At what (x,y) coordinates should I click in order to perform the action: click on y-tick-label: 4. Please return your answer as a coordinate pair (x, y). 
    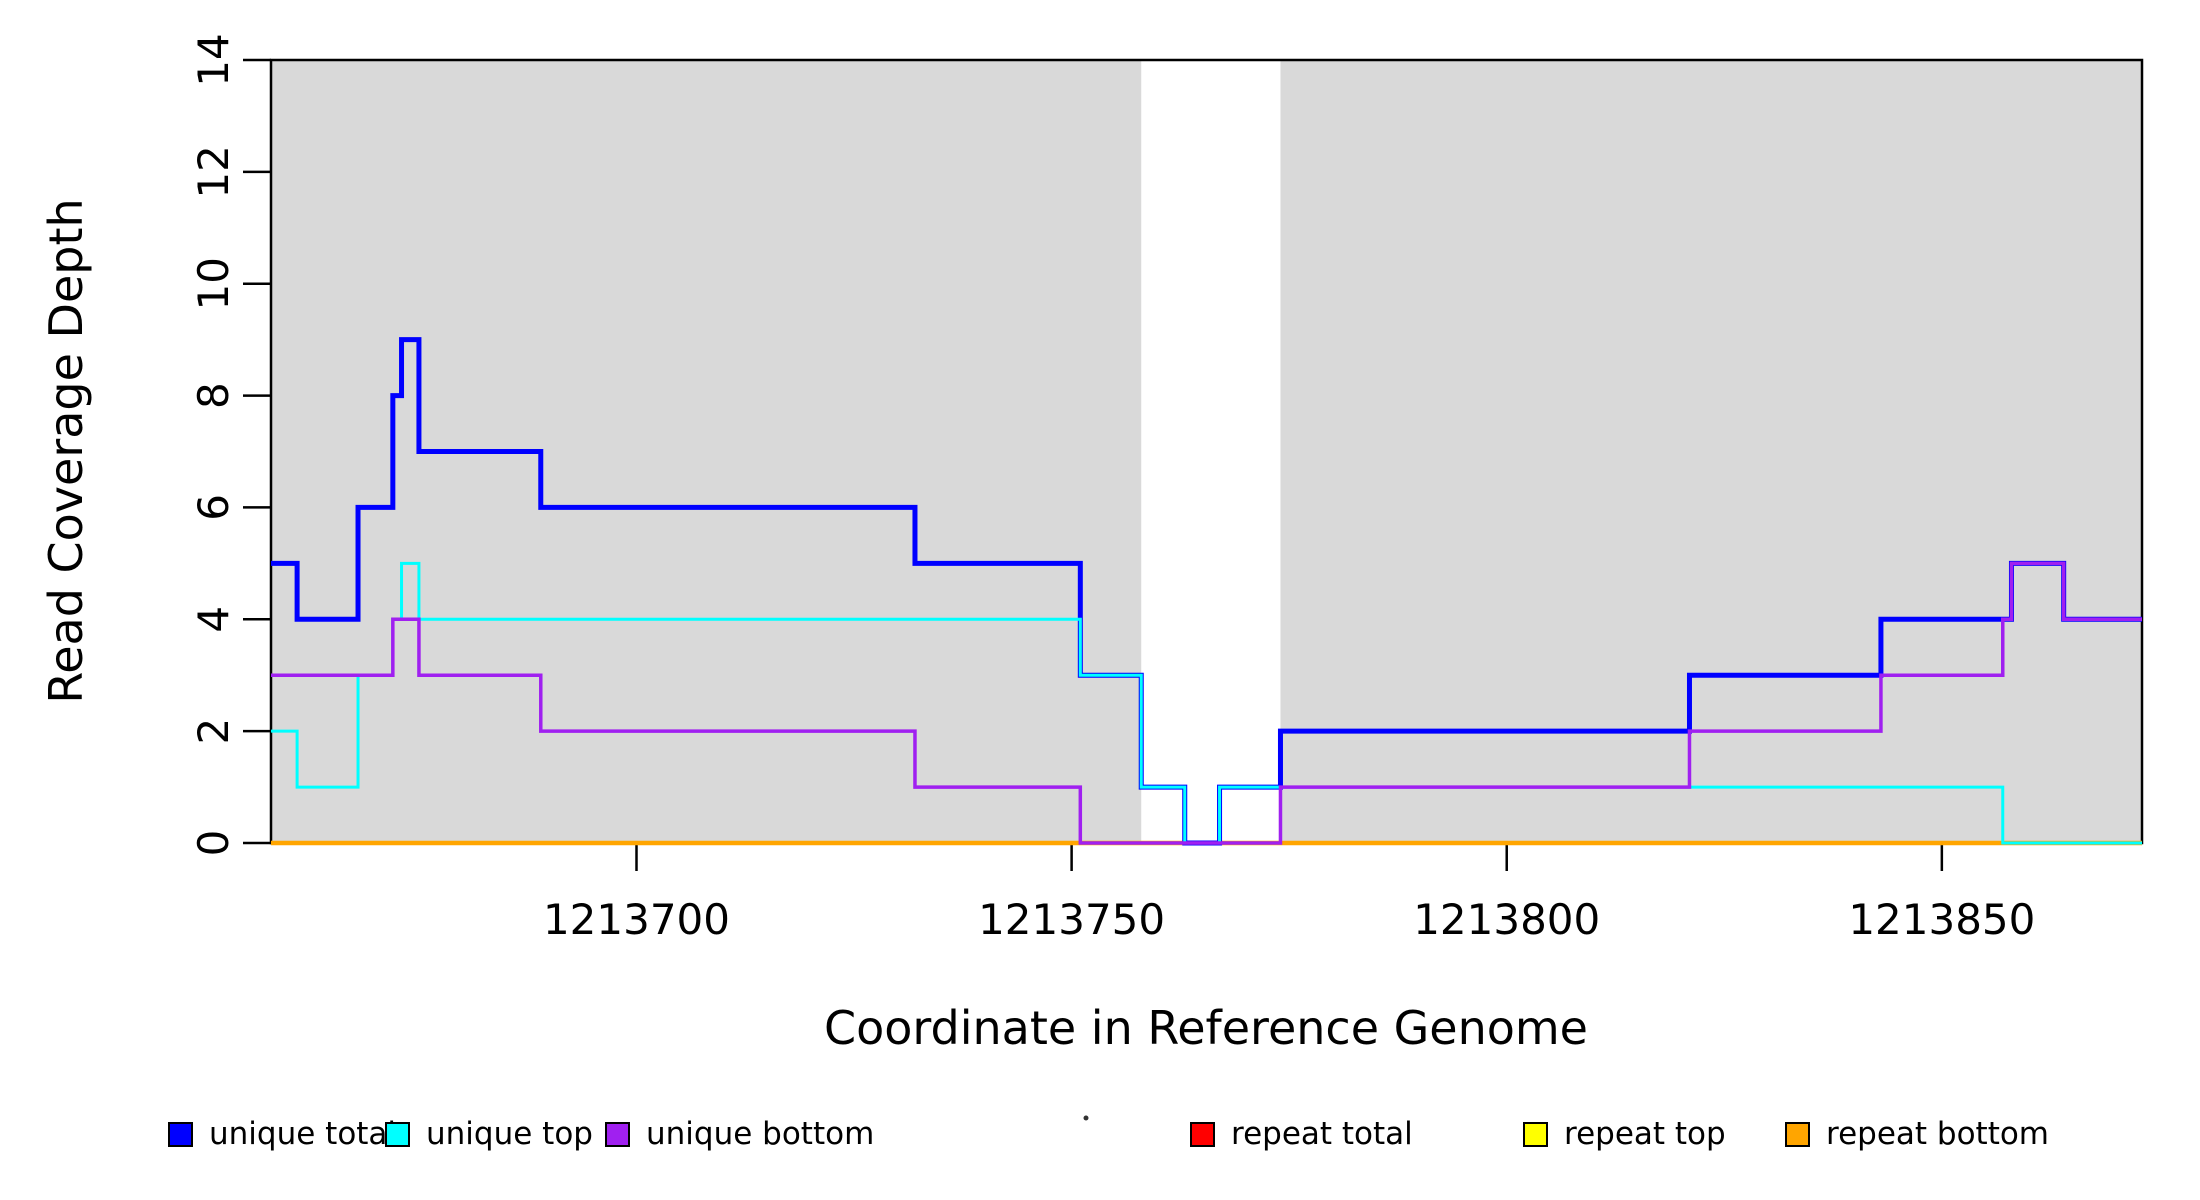
    Looking at the image, I should click on (213, 619).